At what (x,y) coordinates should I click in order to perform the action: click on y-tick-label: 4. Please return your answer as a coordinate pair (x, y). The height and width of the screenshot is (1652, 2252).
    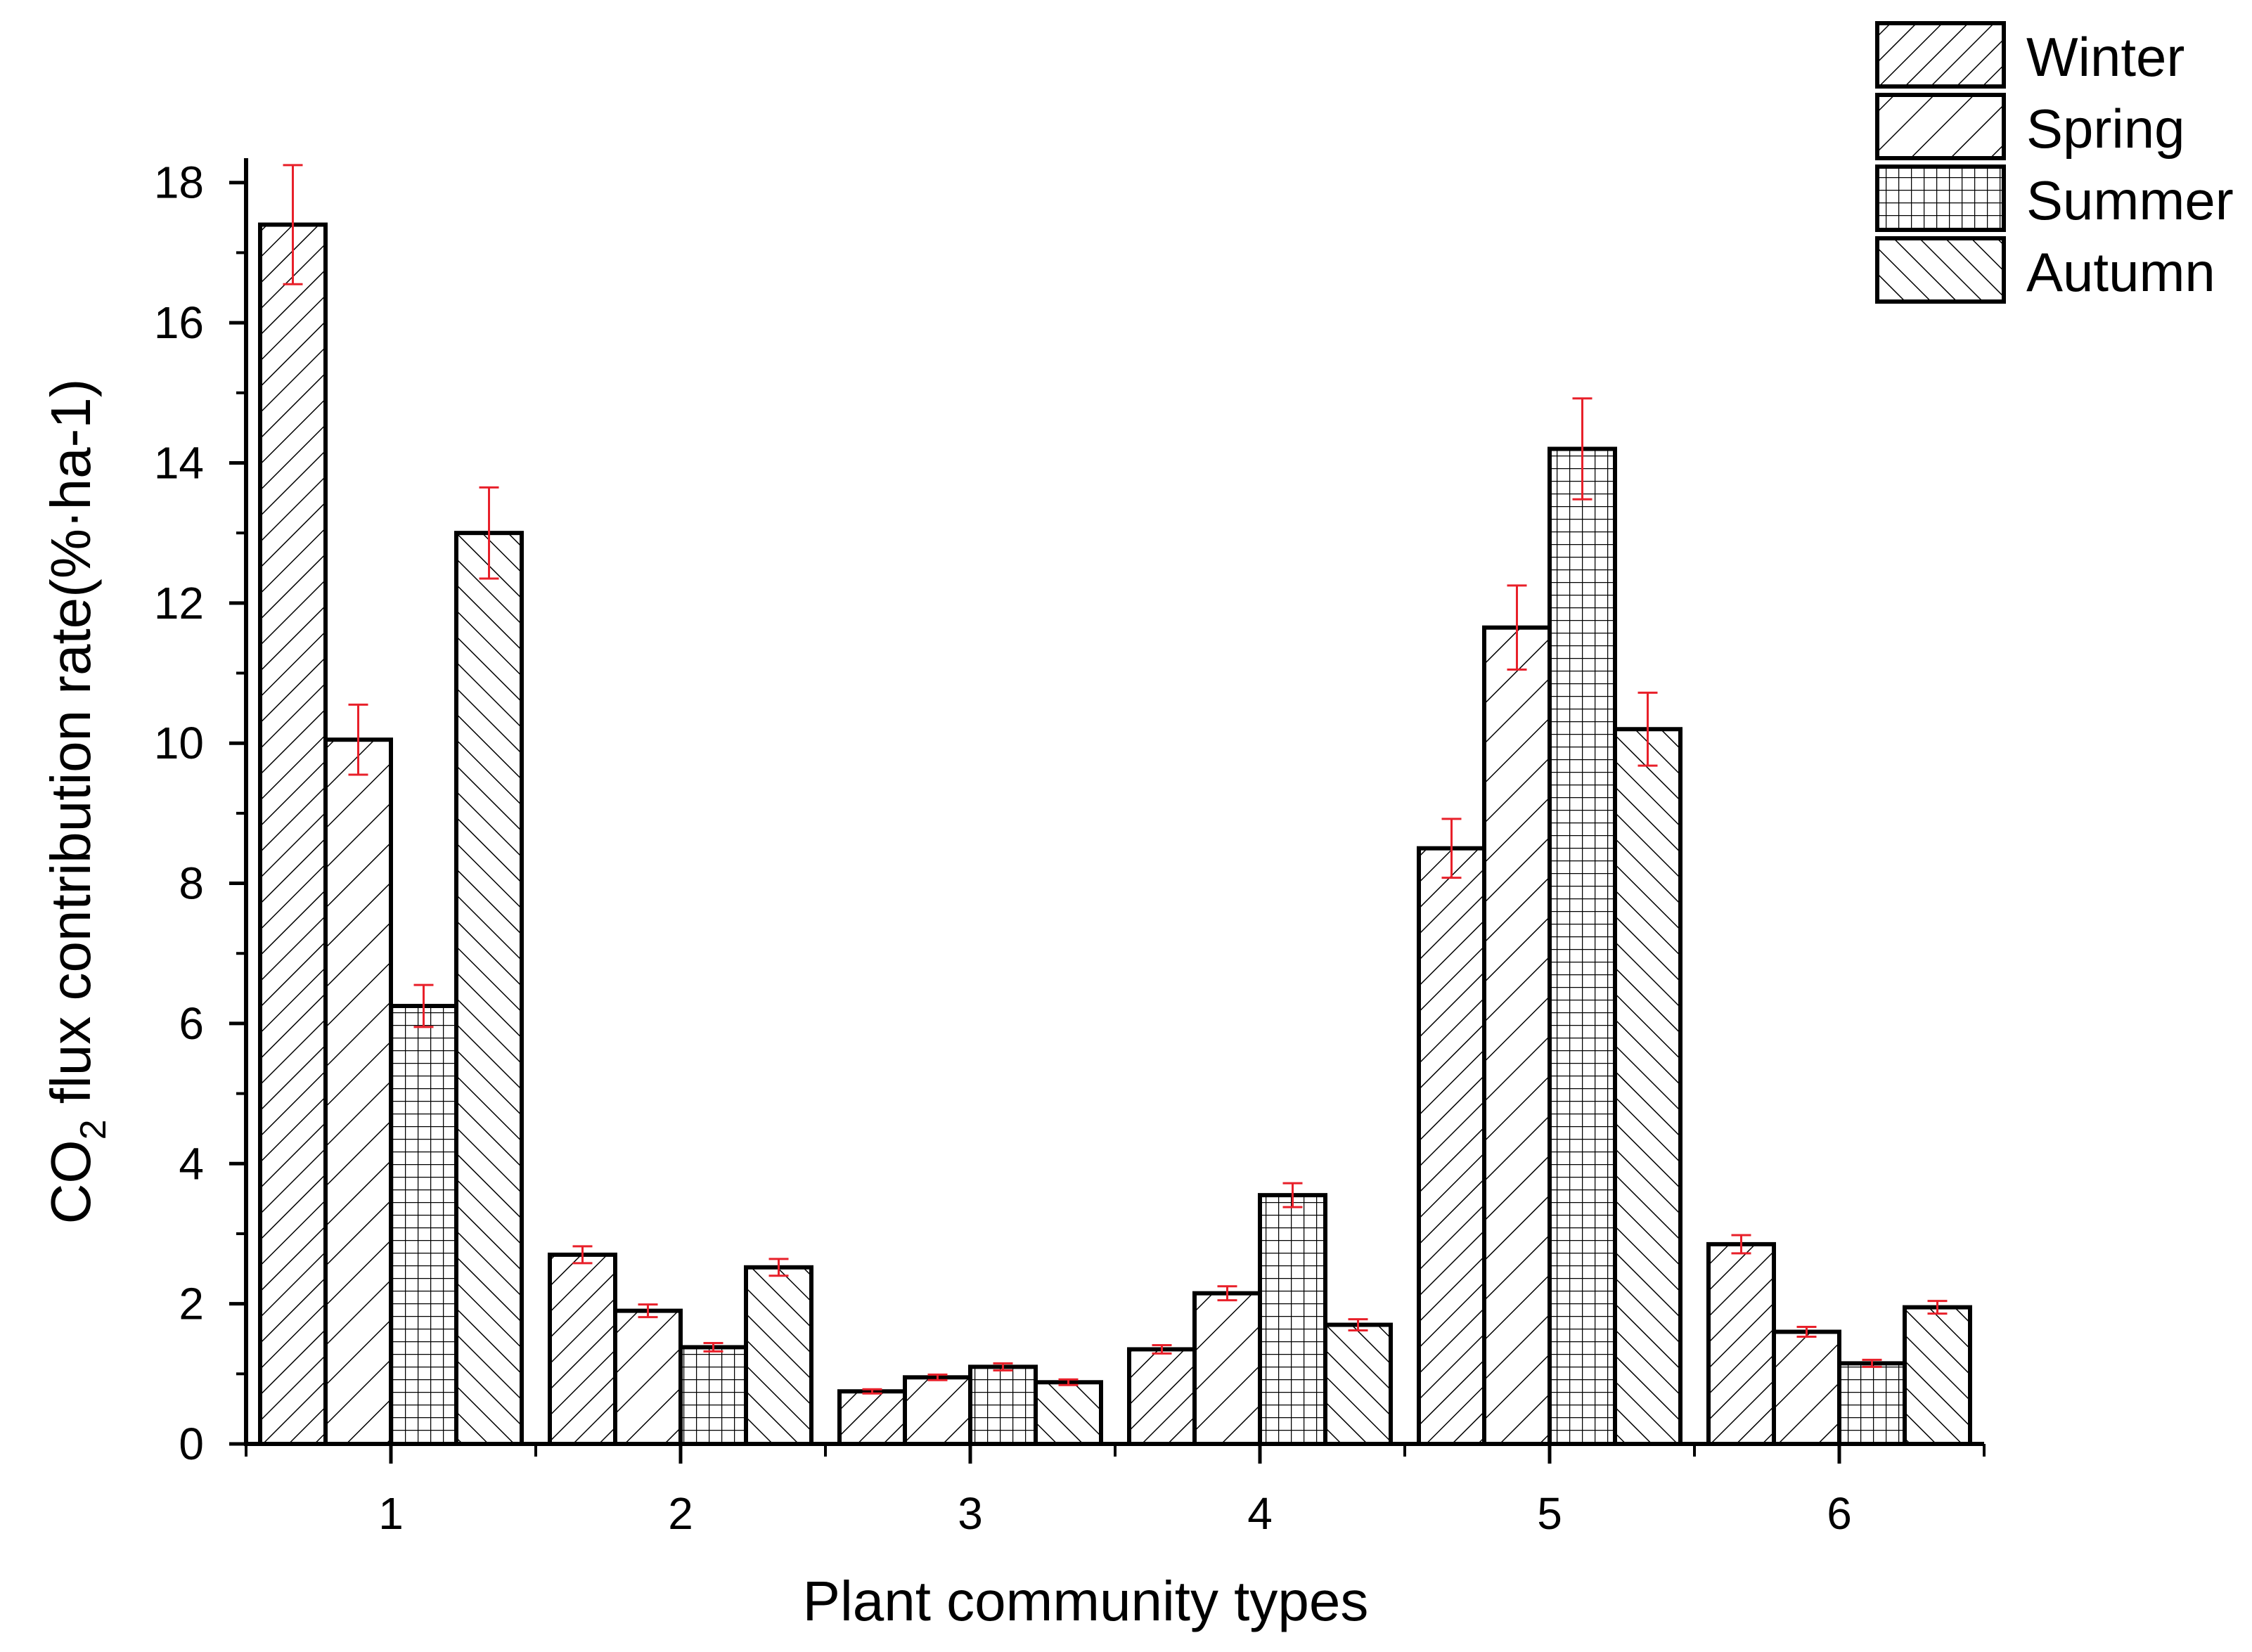
    Looking at the image, I should click on (192, 1163).